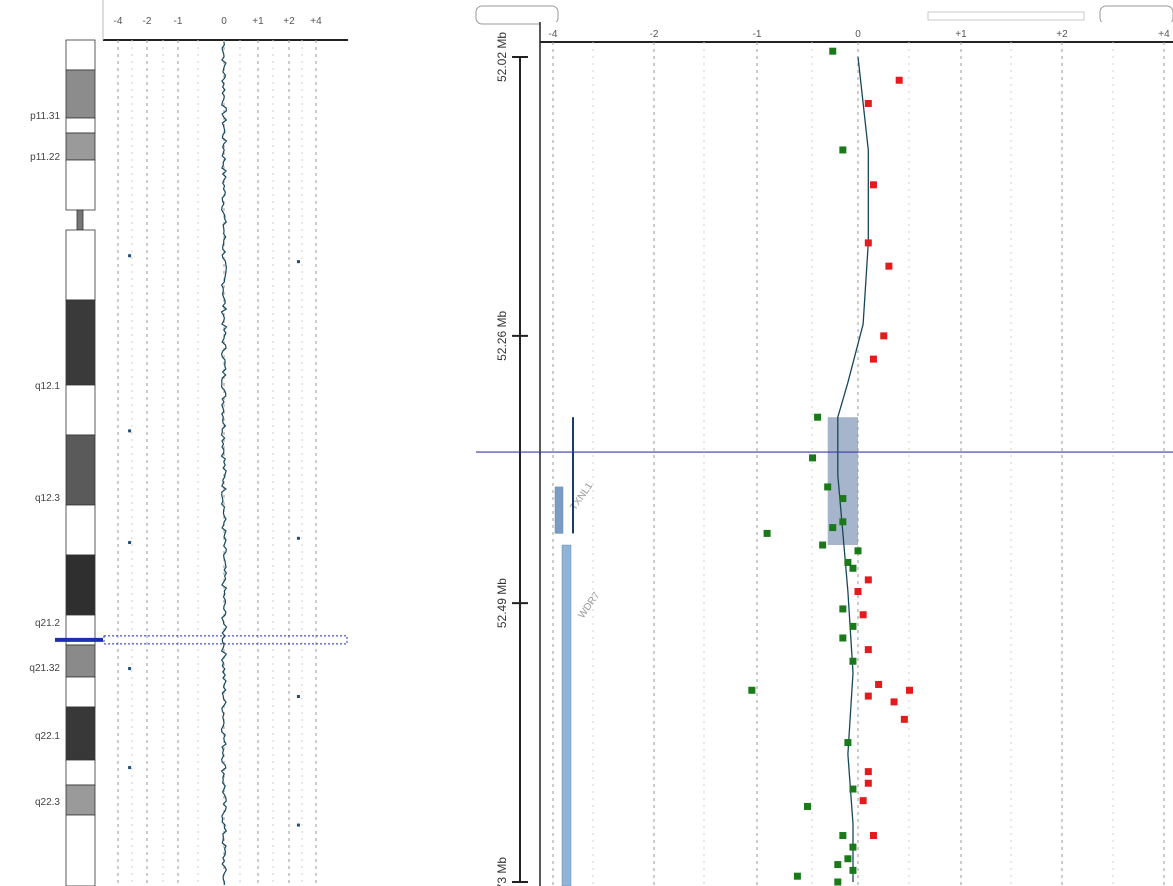 Image resolution: width=1173 pixels, height=886 pixels. What do you see at coordinates (147, 21) in the screenshot?
I see `left-x-tick-label: -2` at bounding box center [147, 21].